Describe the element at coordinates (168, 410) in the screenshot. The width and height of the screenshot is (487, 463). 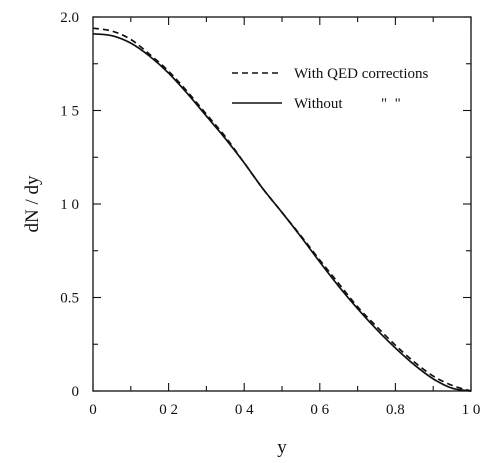
I see `x-tick-label: 0 2` at that location.